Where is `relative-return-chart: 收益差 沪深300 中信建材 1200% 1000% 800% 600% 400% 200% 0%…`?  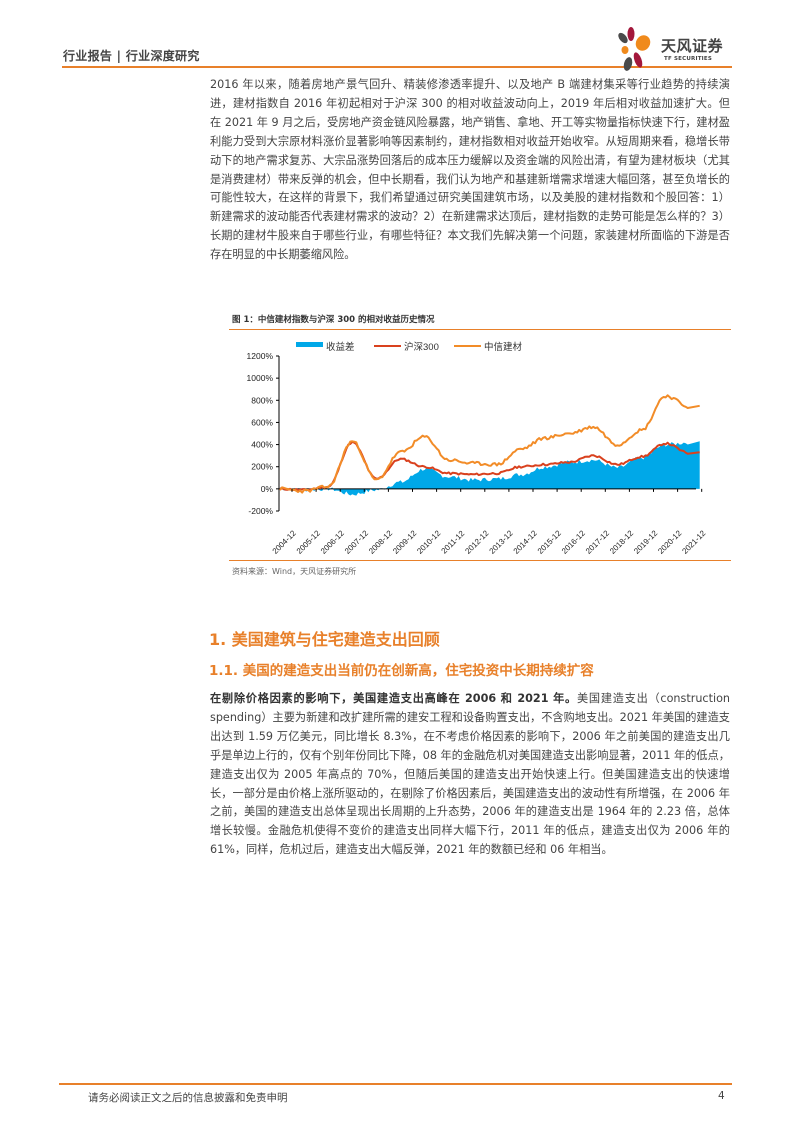
relative-return-chart: 收益差 沪深300 中信建材 1200% 1000% 800% 600% 400% 200% 0%… is located at coordinates (480, 447).